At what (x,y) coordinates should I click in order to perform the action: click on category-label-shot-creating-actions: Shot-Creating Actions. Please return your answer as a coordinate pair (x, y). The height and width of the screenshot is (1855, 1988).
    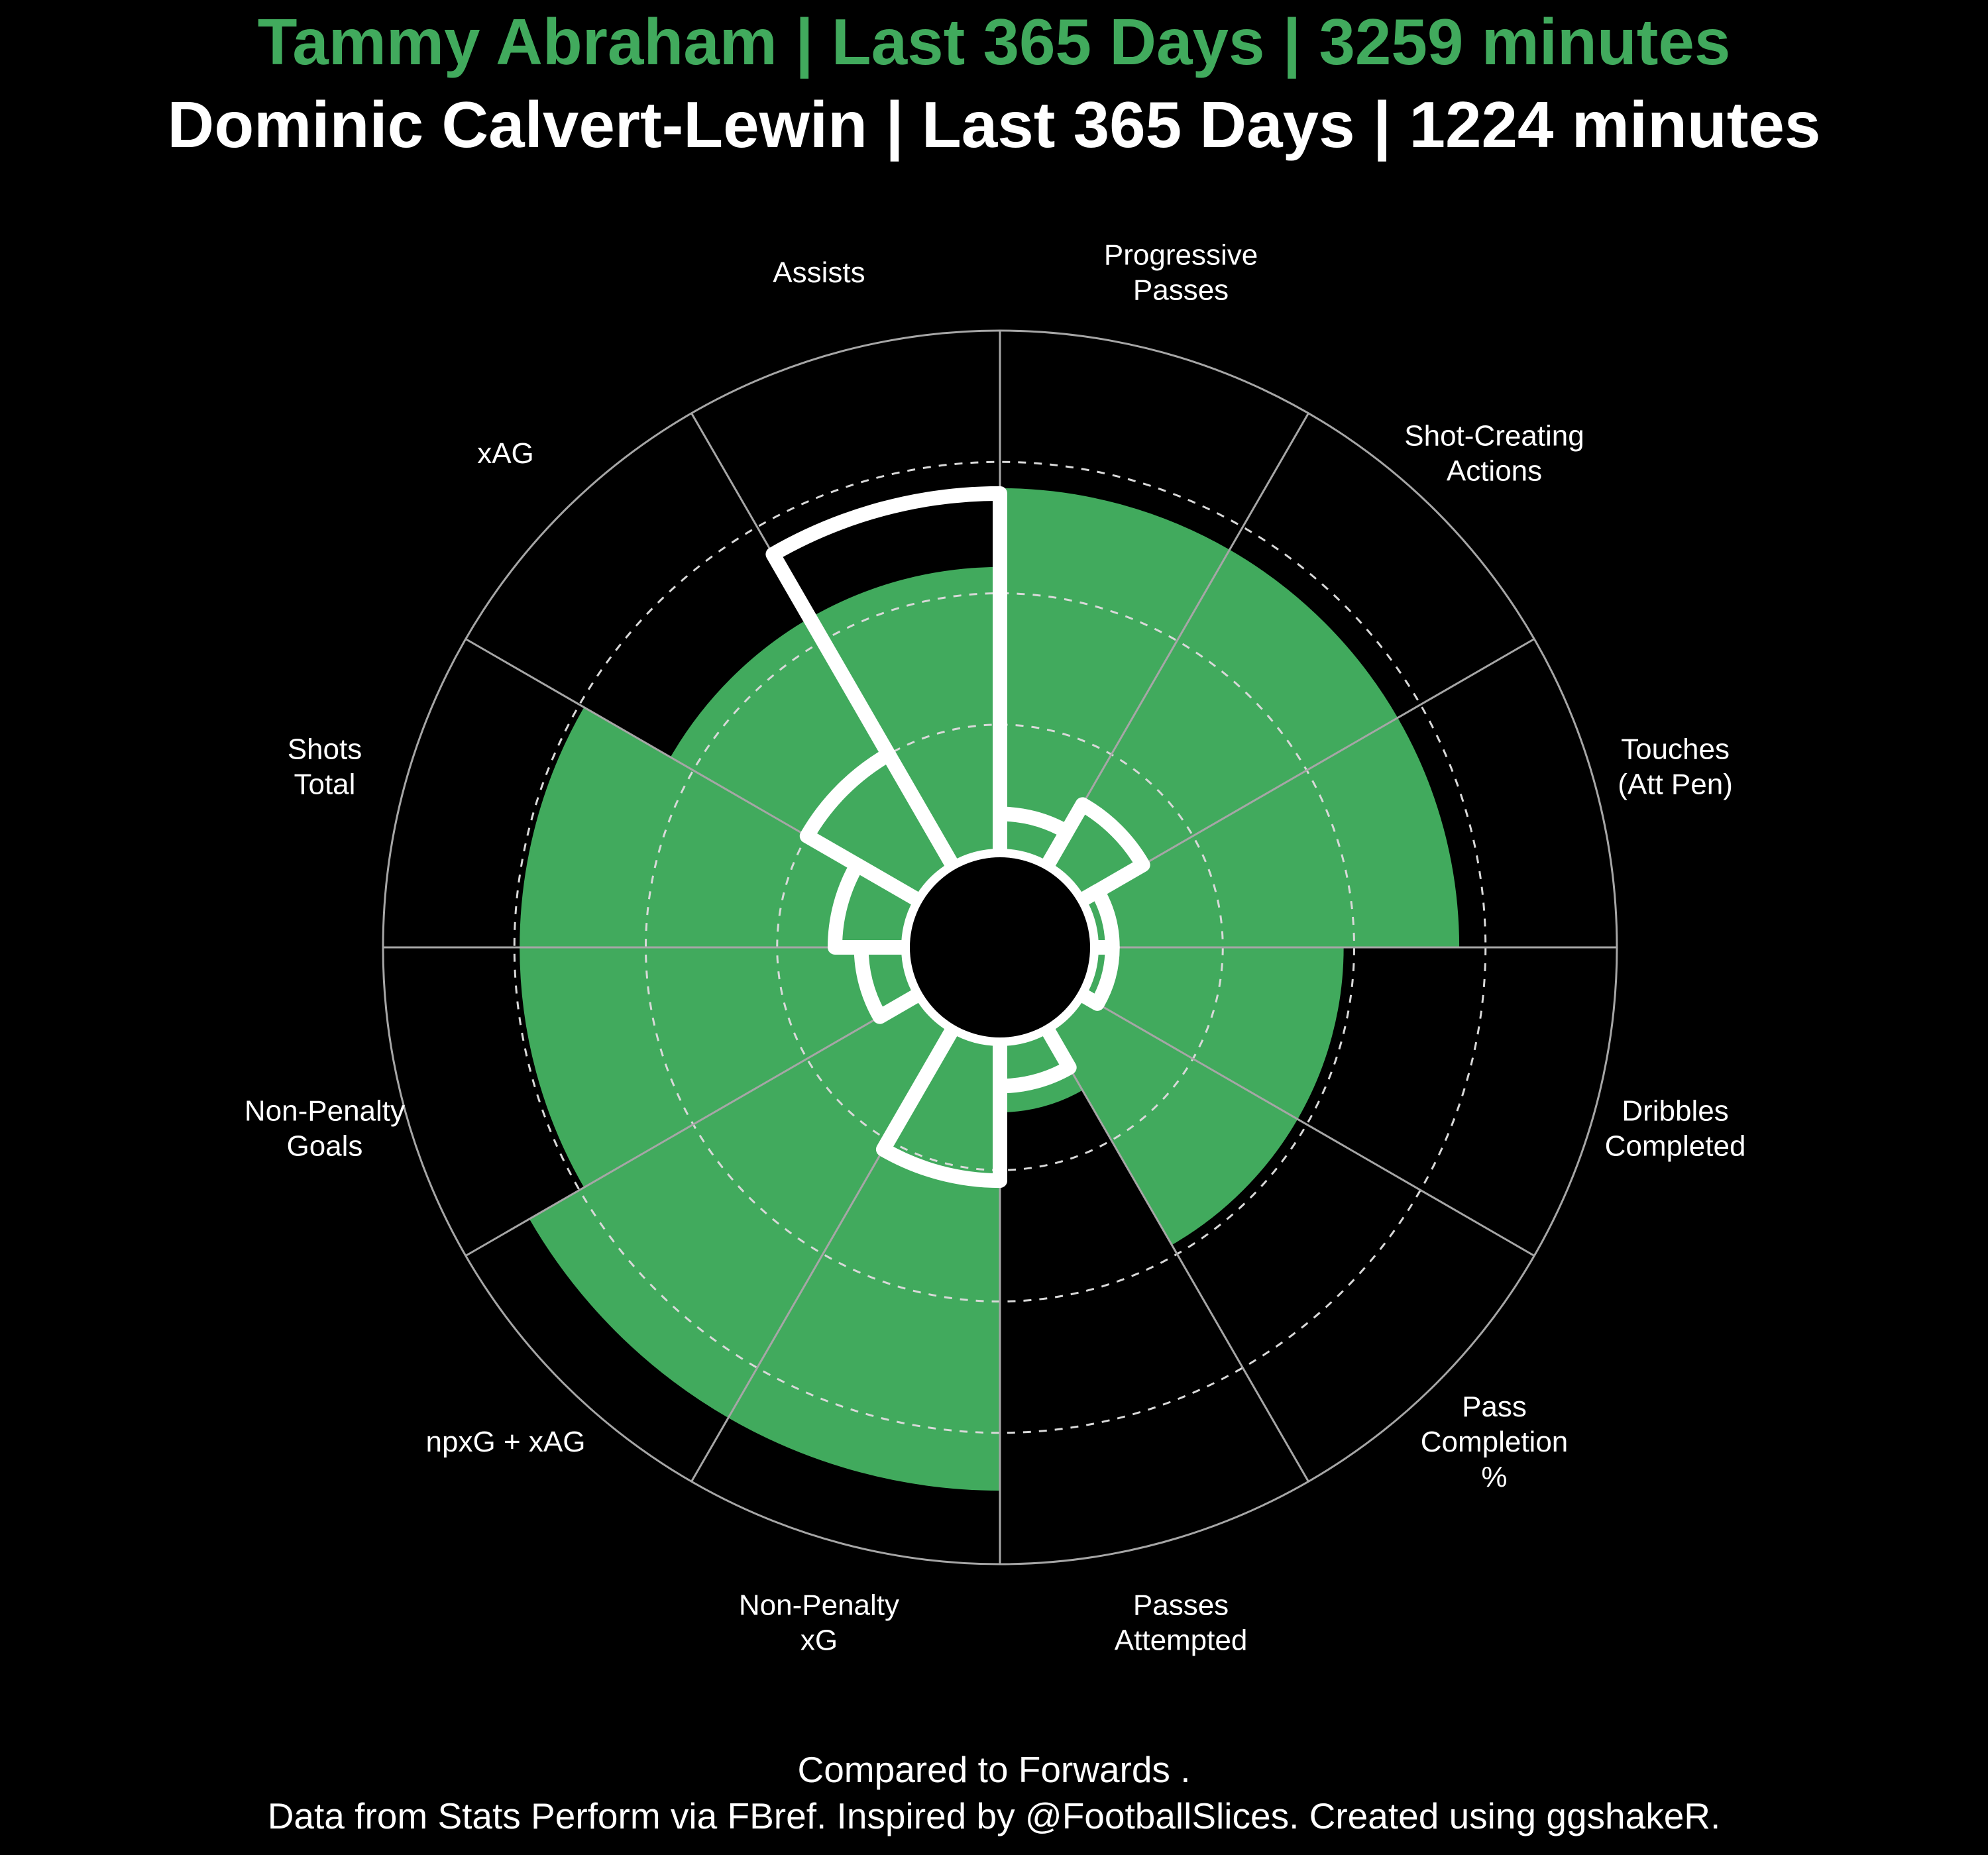
    Looking at the image, I should click on (1494, 454).